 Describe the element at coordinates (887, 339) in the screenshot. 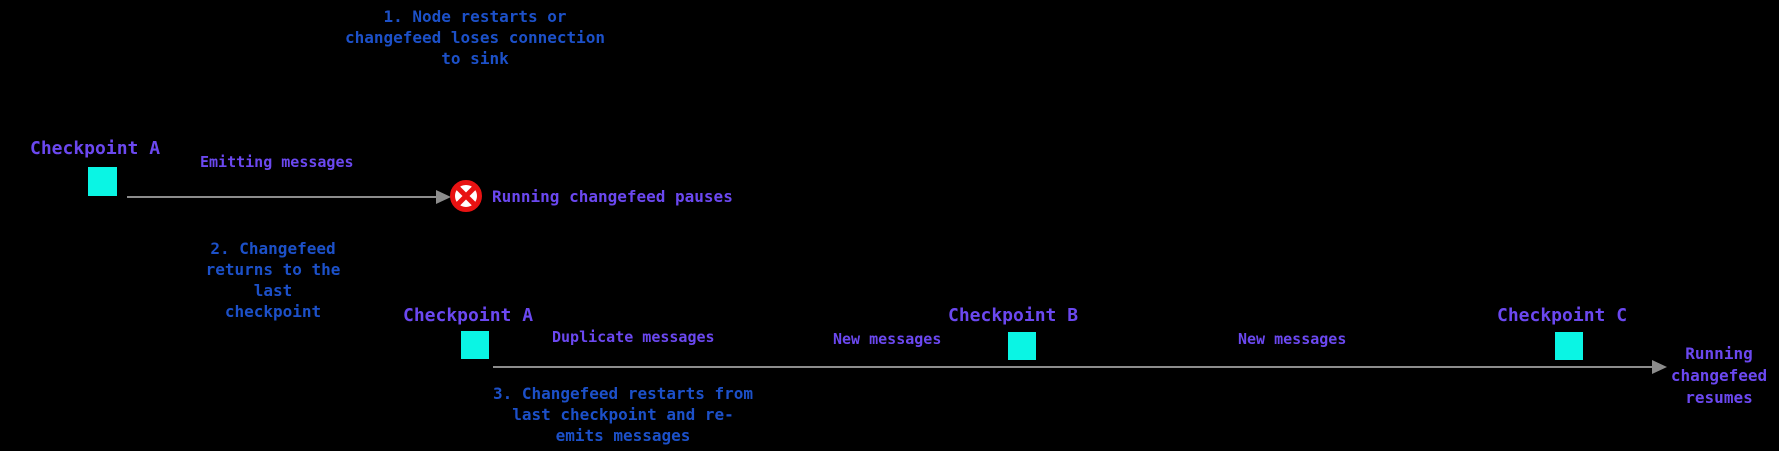

I see `new-messages-1-label: New messages` at that location.